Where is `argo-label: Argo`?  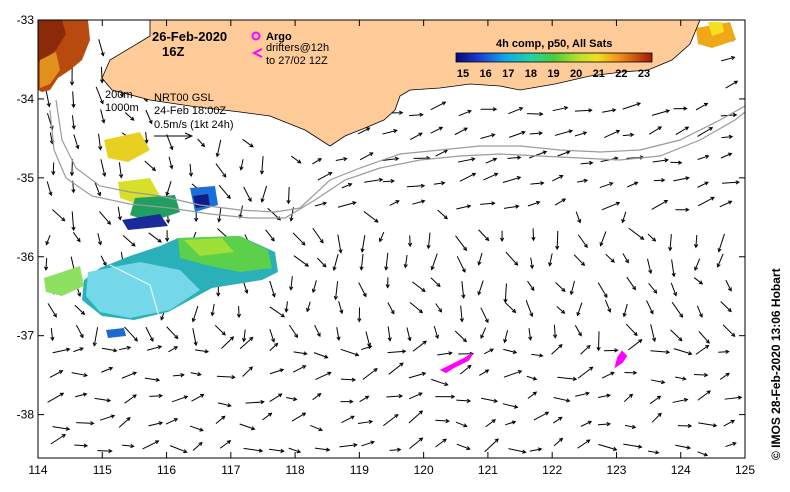
argo-label: Argo is located at coordinates (279, 37).